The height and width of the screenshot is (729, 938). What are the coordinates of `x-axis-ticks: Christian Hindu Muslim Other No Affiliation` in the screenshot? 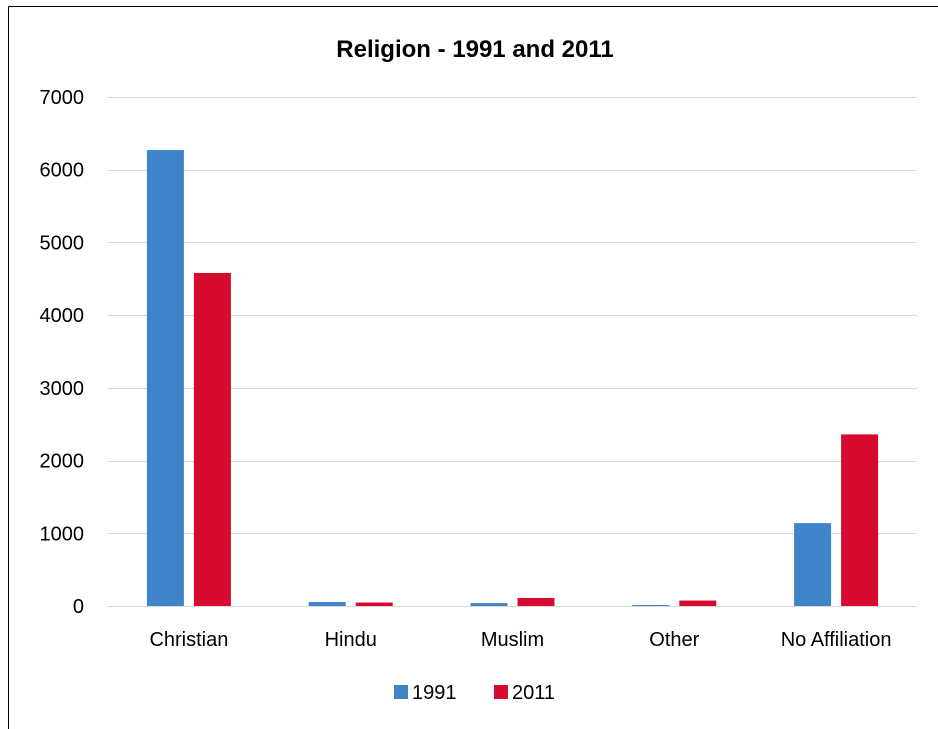 It's located at (520, 640).